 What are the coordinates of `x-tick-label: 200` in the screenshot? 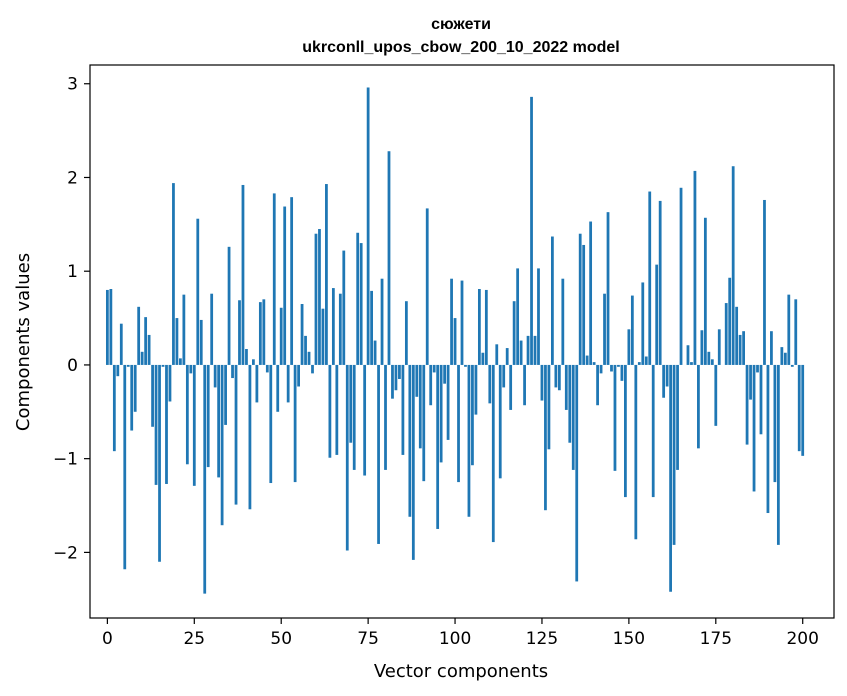 It's located at (802, 639).